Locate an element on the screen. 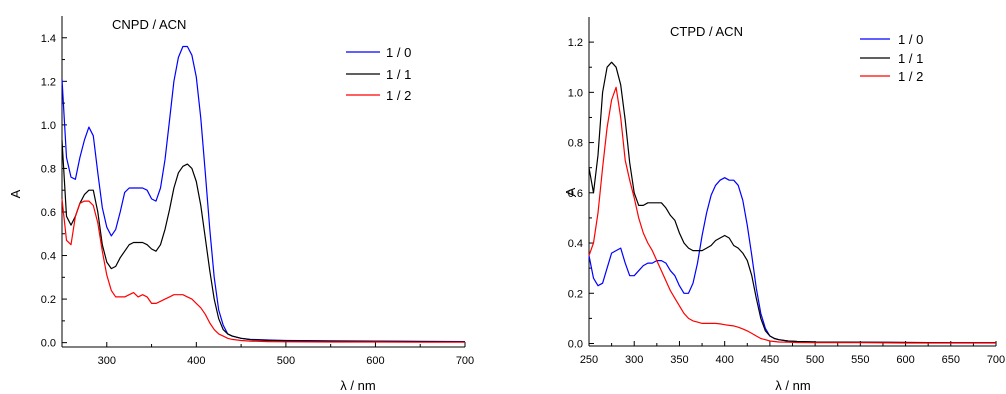  chart-title: CTPD / ACN is located at coordinates (706, 31).